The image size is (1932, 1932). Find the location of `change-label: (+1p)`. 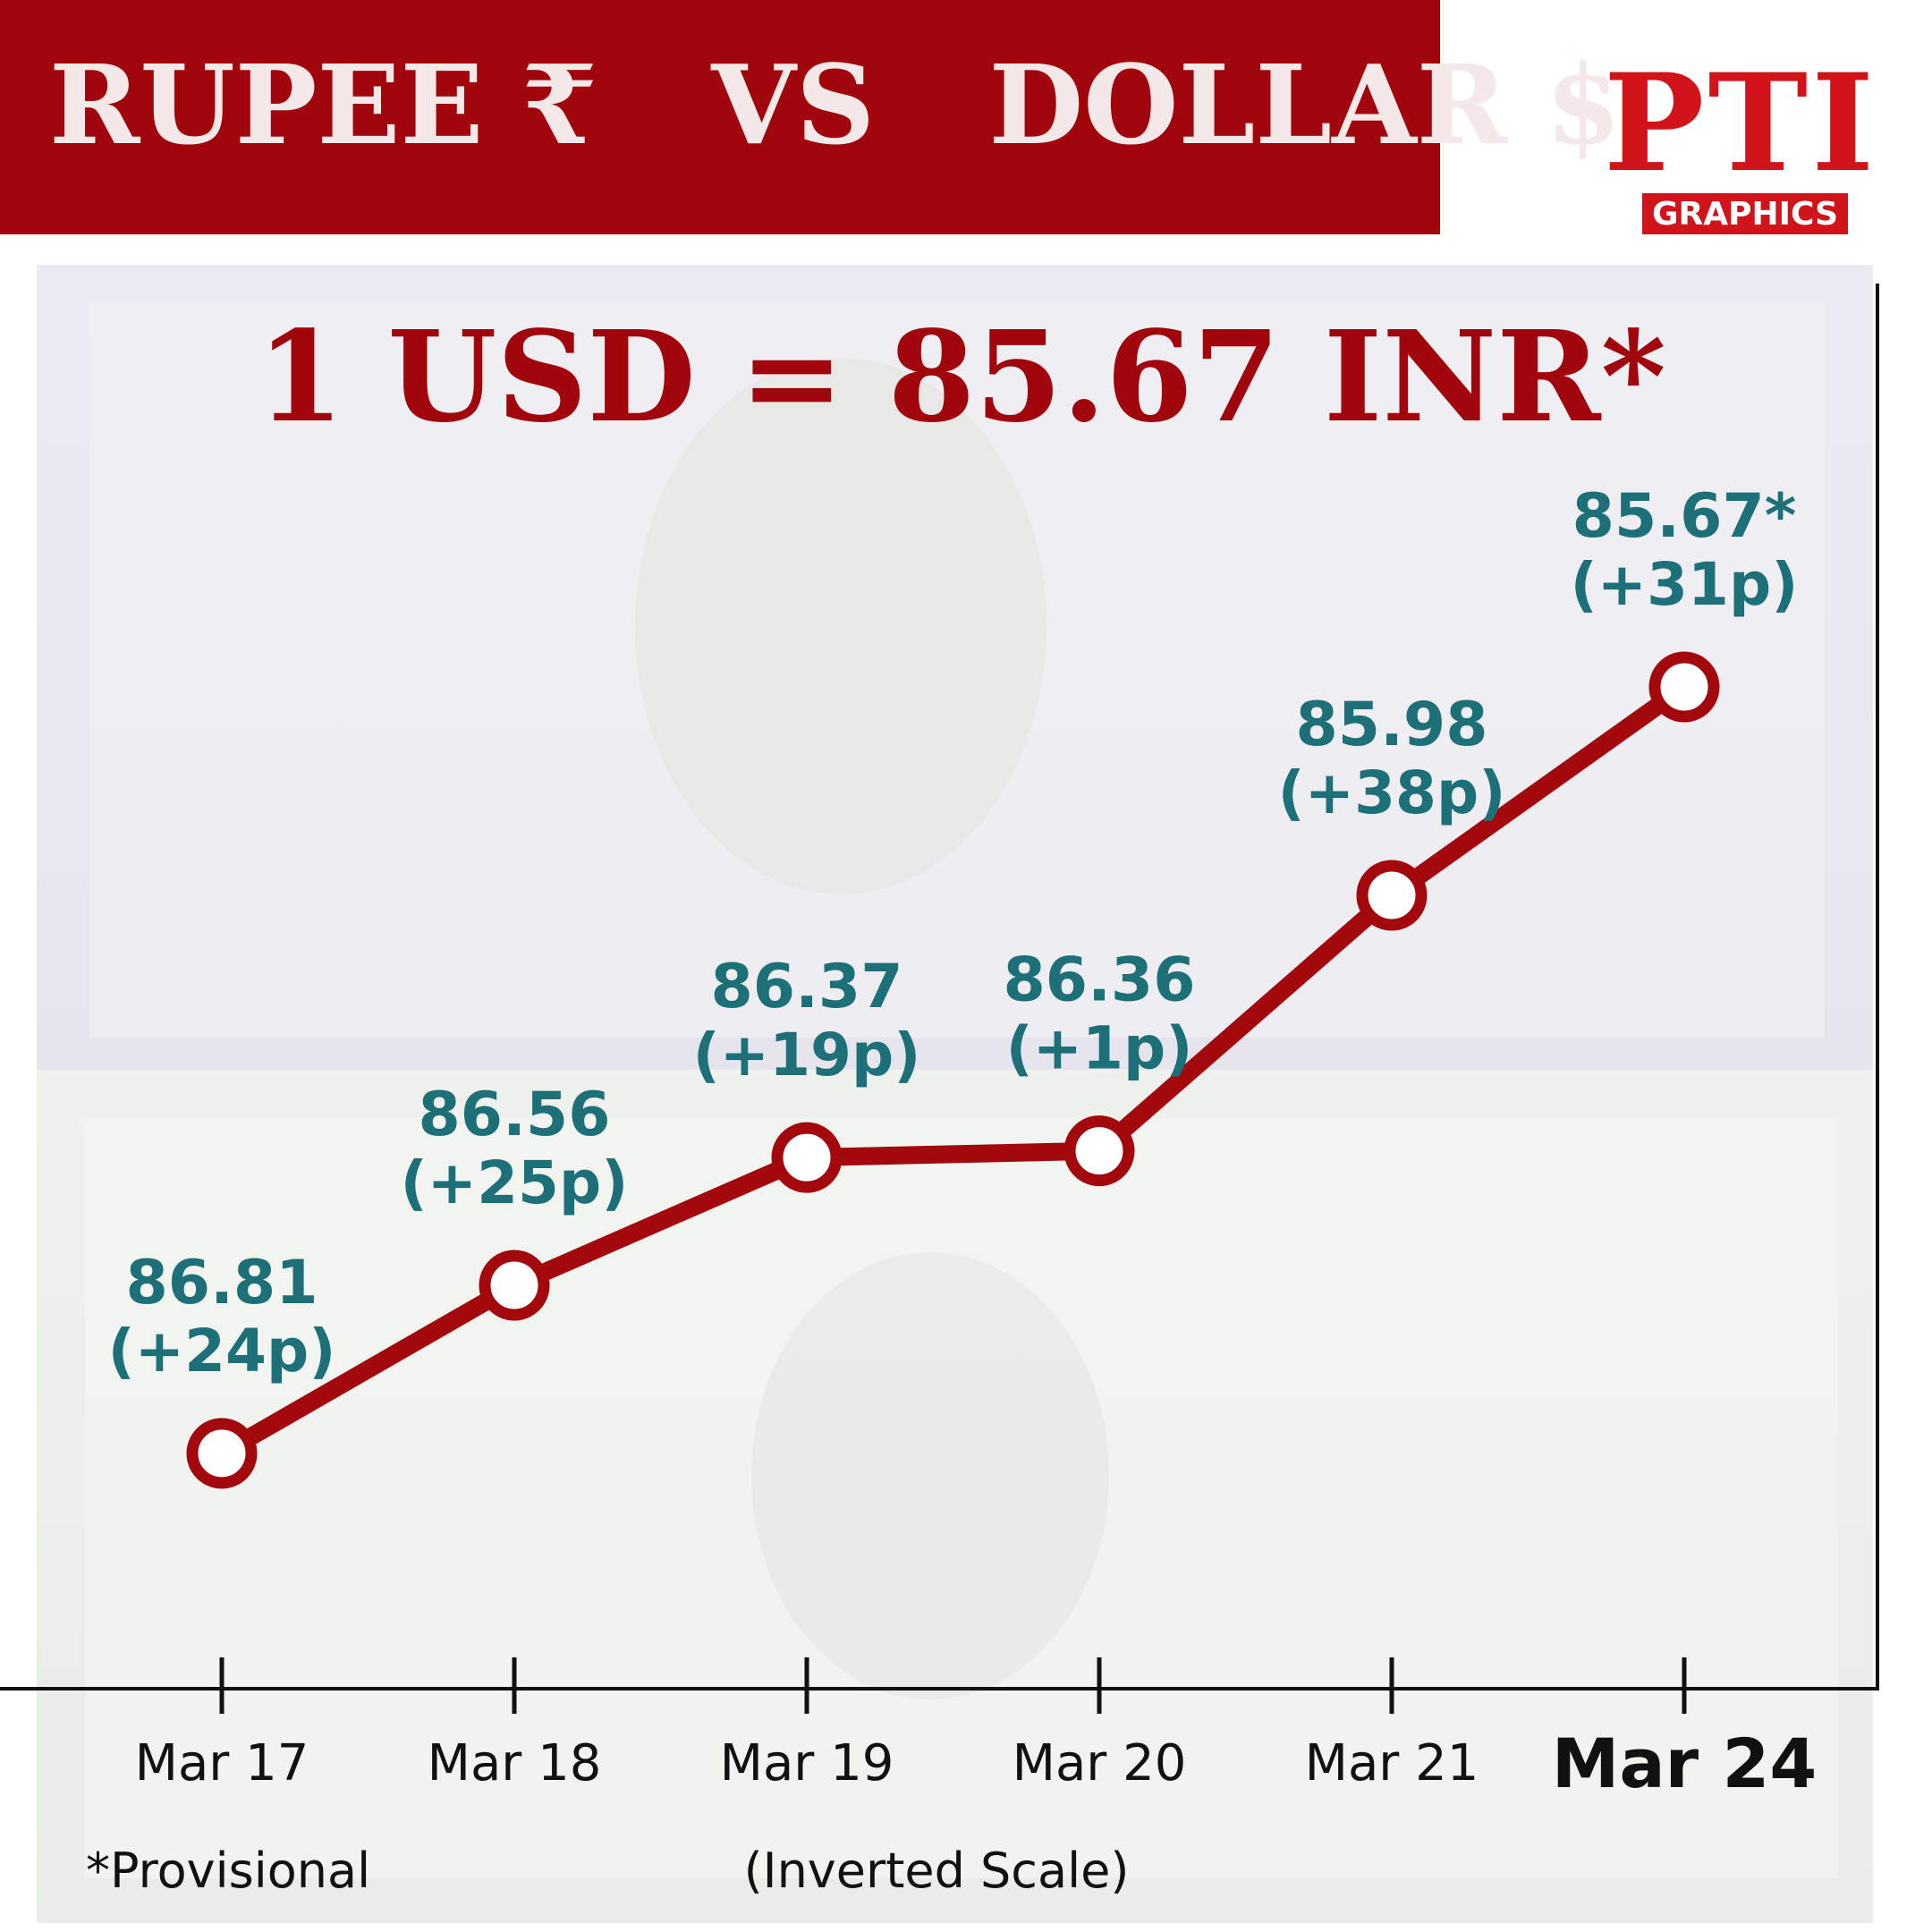

change-label: (+1p) is located at coordinates (1099, 1048).